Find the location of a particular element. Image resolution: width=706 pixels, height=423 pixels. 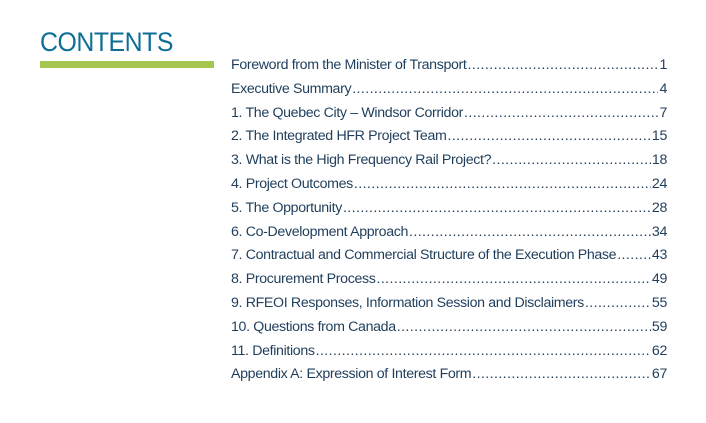

toc-entry: 2. The Integrated HFR Project Team 15 is located at coordinates (449, 140).